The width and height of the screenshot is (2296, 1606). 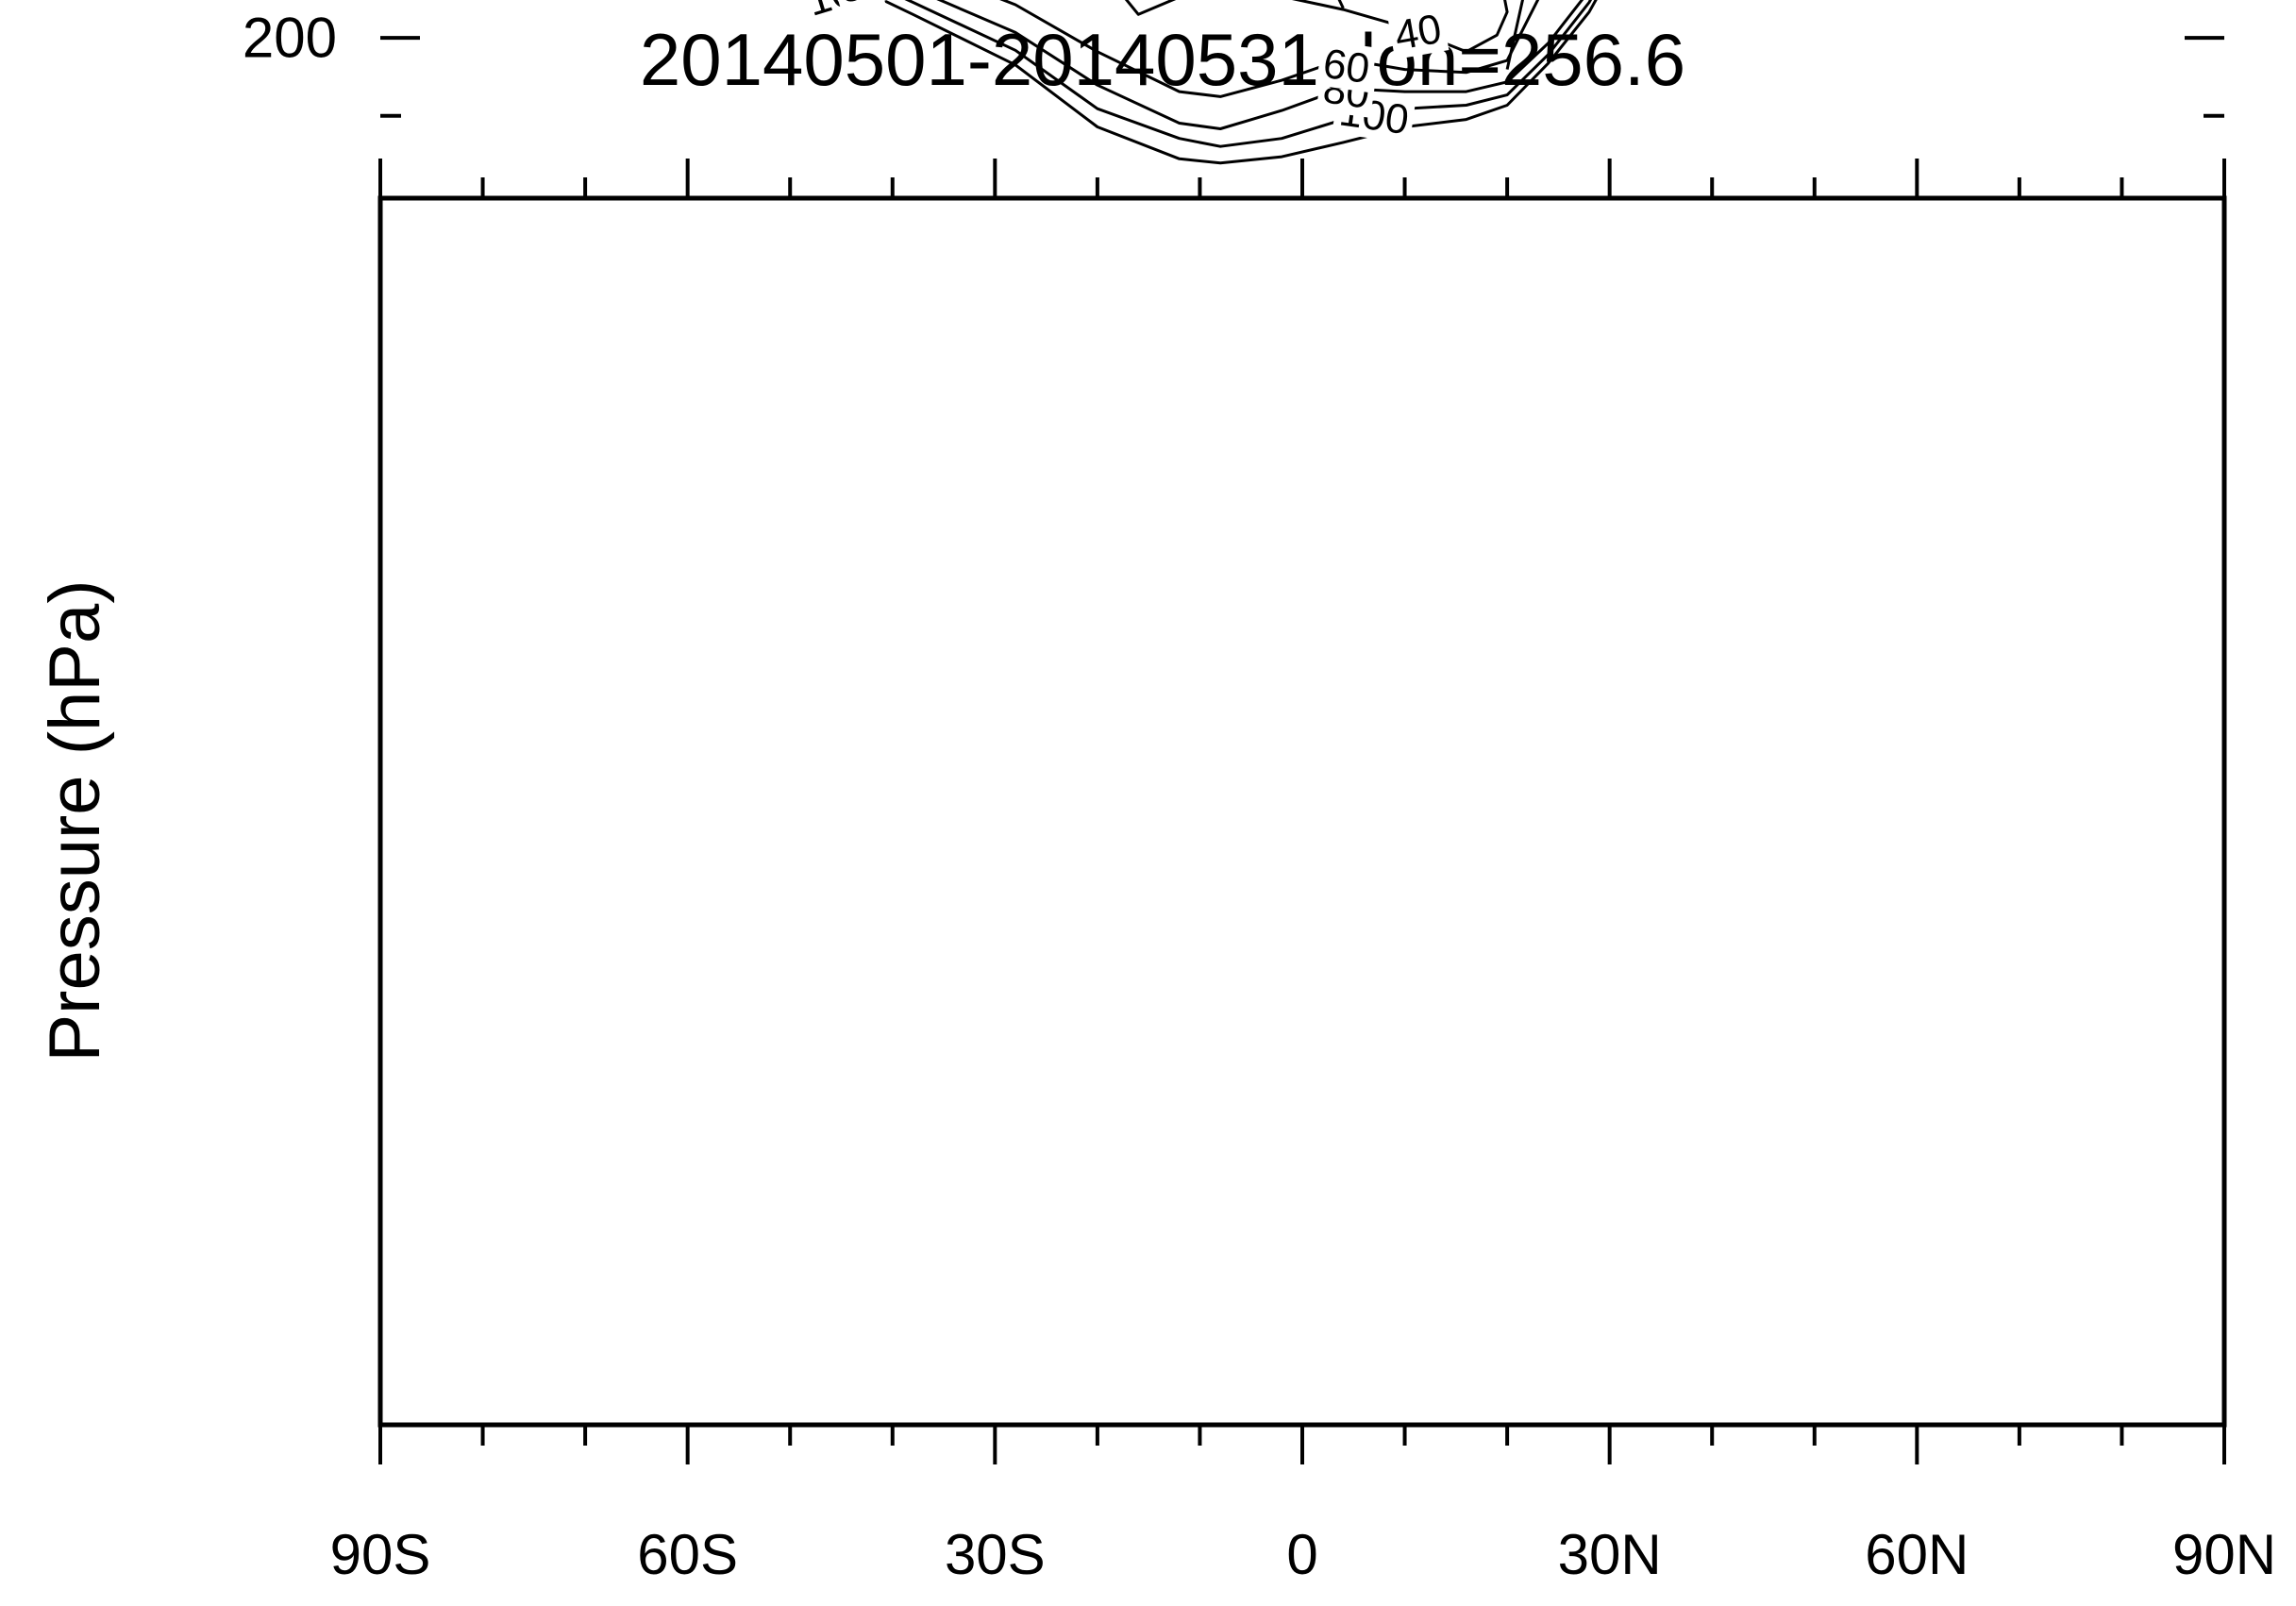 What do you see at coordinates (687, 1554) in the screenshot?
I see `x-tick-label: 60S` at bounding box center [687, 1554].